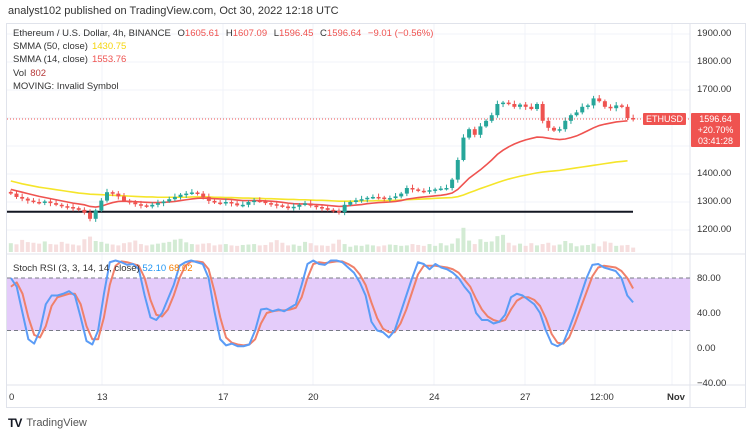  Describe the element at coordinates (70, 46) in the screenshot. I see `smma50-legend: SMMA (50, close) 1430.75` at that location.